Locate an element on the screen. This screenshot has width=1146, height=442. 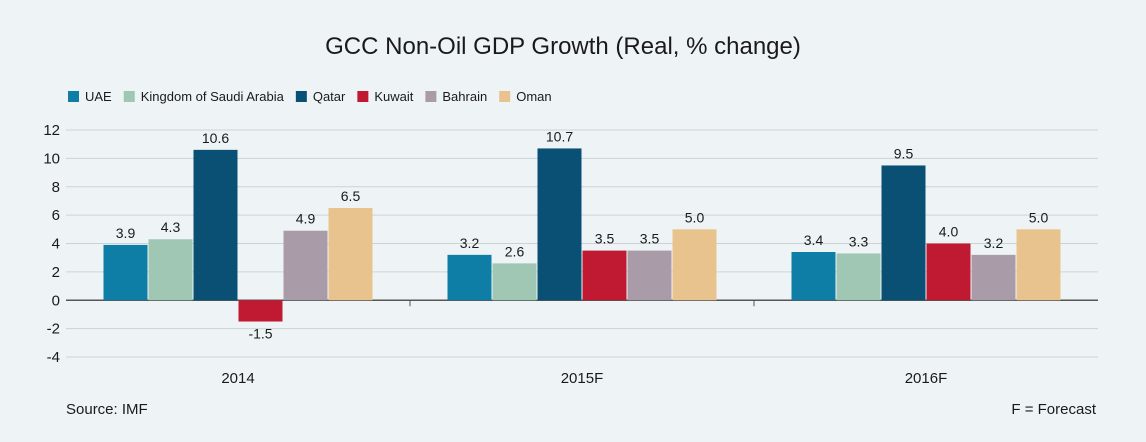
x-category-label: 2014 is located at coordinates (237, 378).